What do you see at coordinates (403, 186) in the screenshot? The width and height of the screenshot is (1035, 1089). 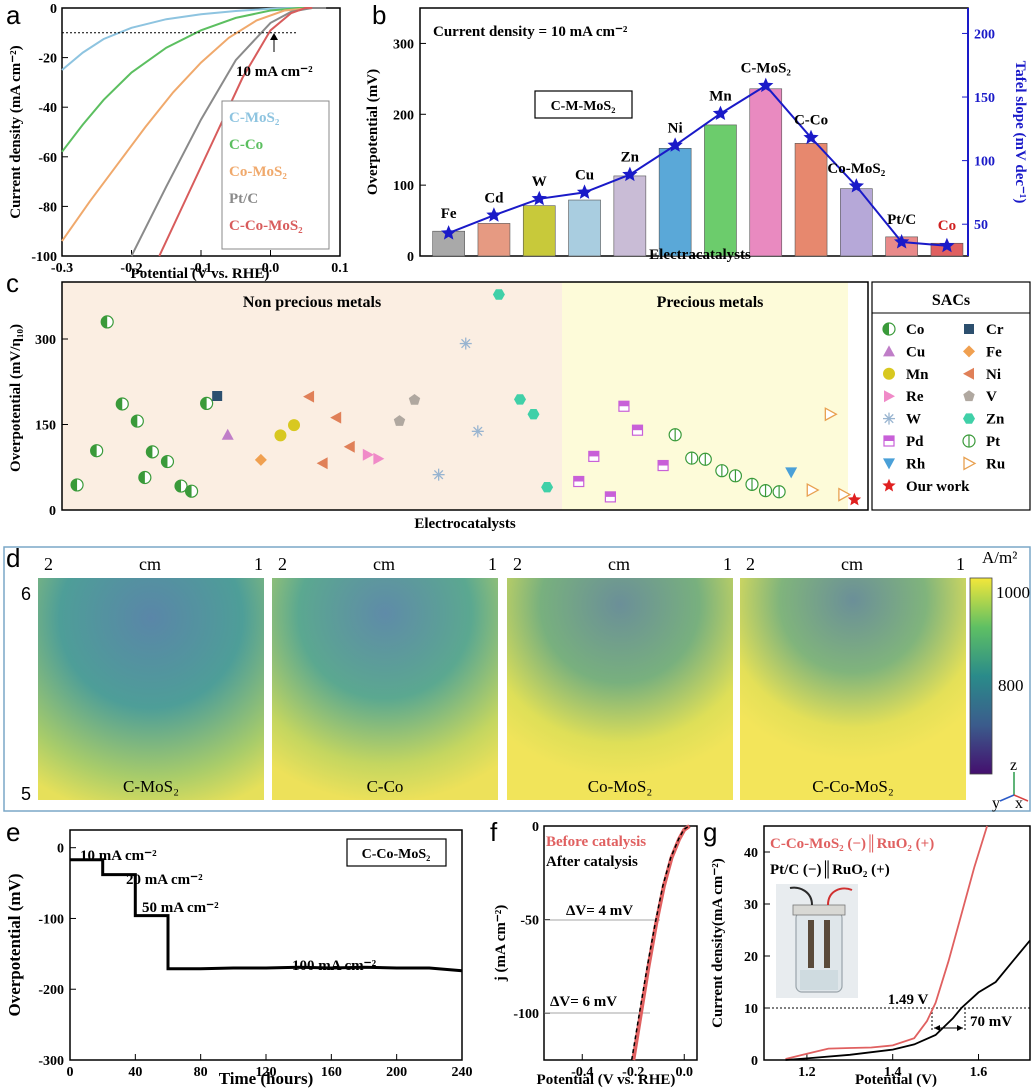 I see `y-tick-label-b: 100` at bounding box center [403, 186].